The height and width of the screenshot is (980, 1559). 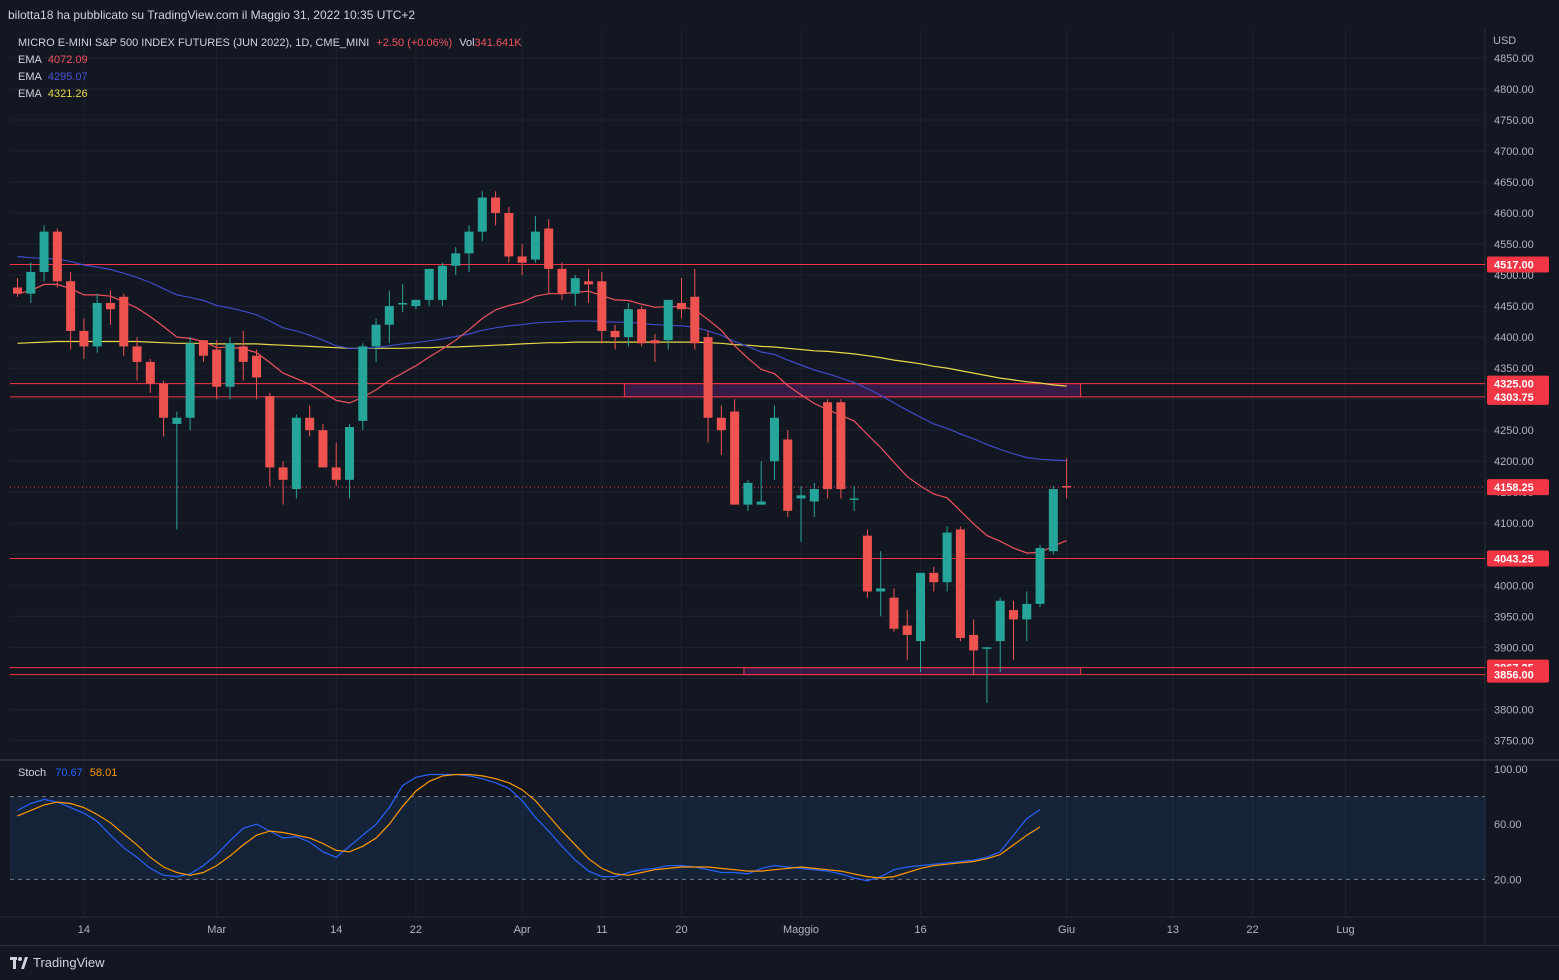 I want to click on zone-rectangle, so click(x=852, y=390).